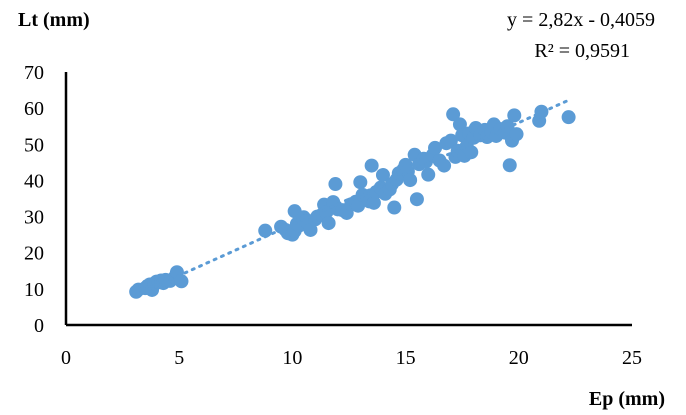 Image resolution: width=686 pixels, height=415 pixels. I want to click on y-tick-label: 30, so click(34, 218).